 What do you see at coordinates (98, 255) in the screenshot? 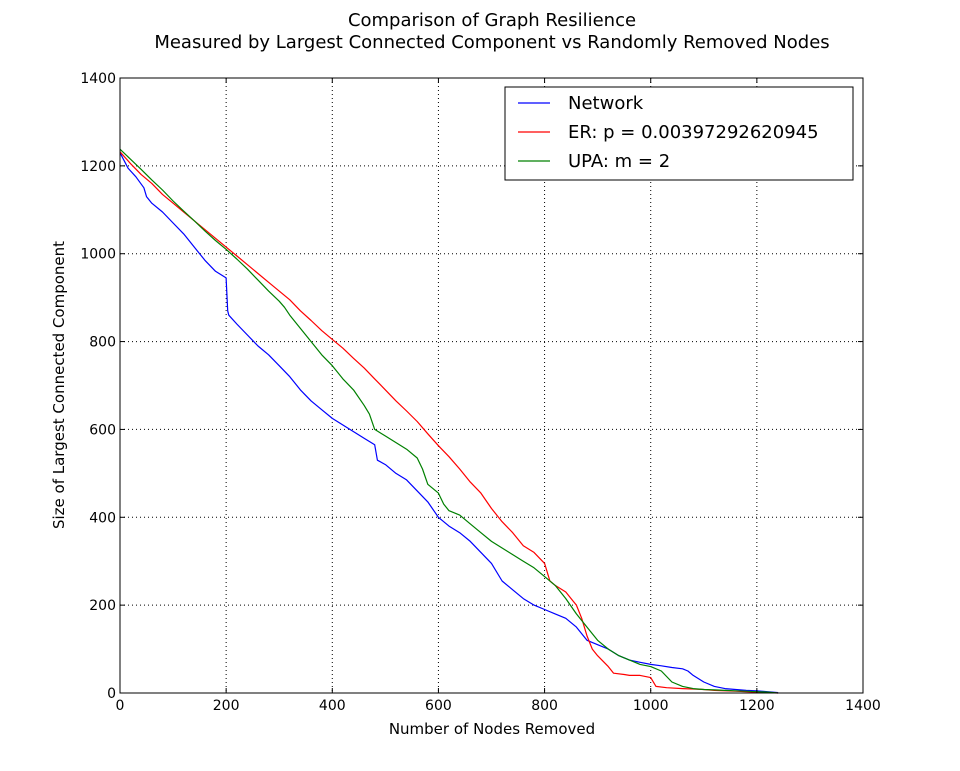
I see `y-tick-label: 1000` at bounding box center [98, 255].